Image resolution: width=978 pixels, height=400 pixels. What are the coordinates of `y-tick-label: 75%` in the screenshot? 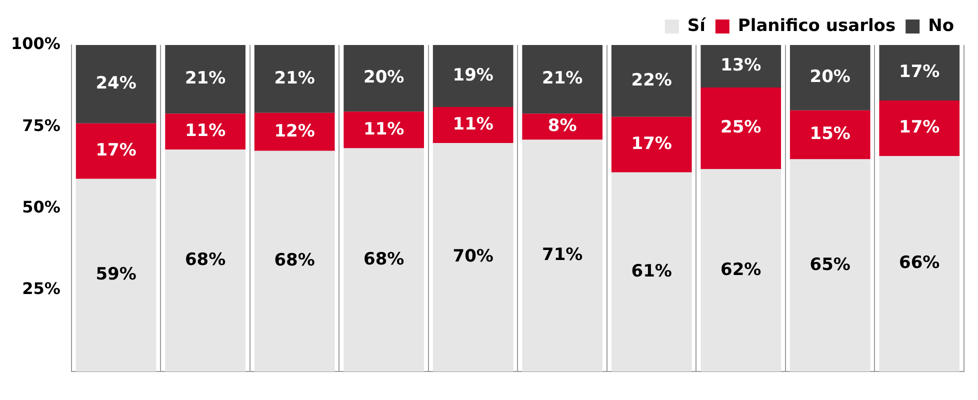 It's located at (41, 125).